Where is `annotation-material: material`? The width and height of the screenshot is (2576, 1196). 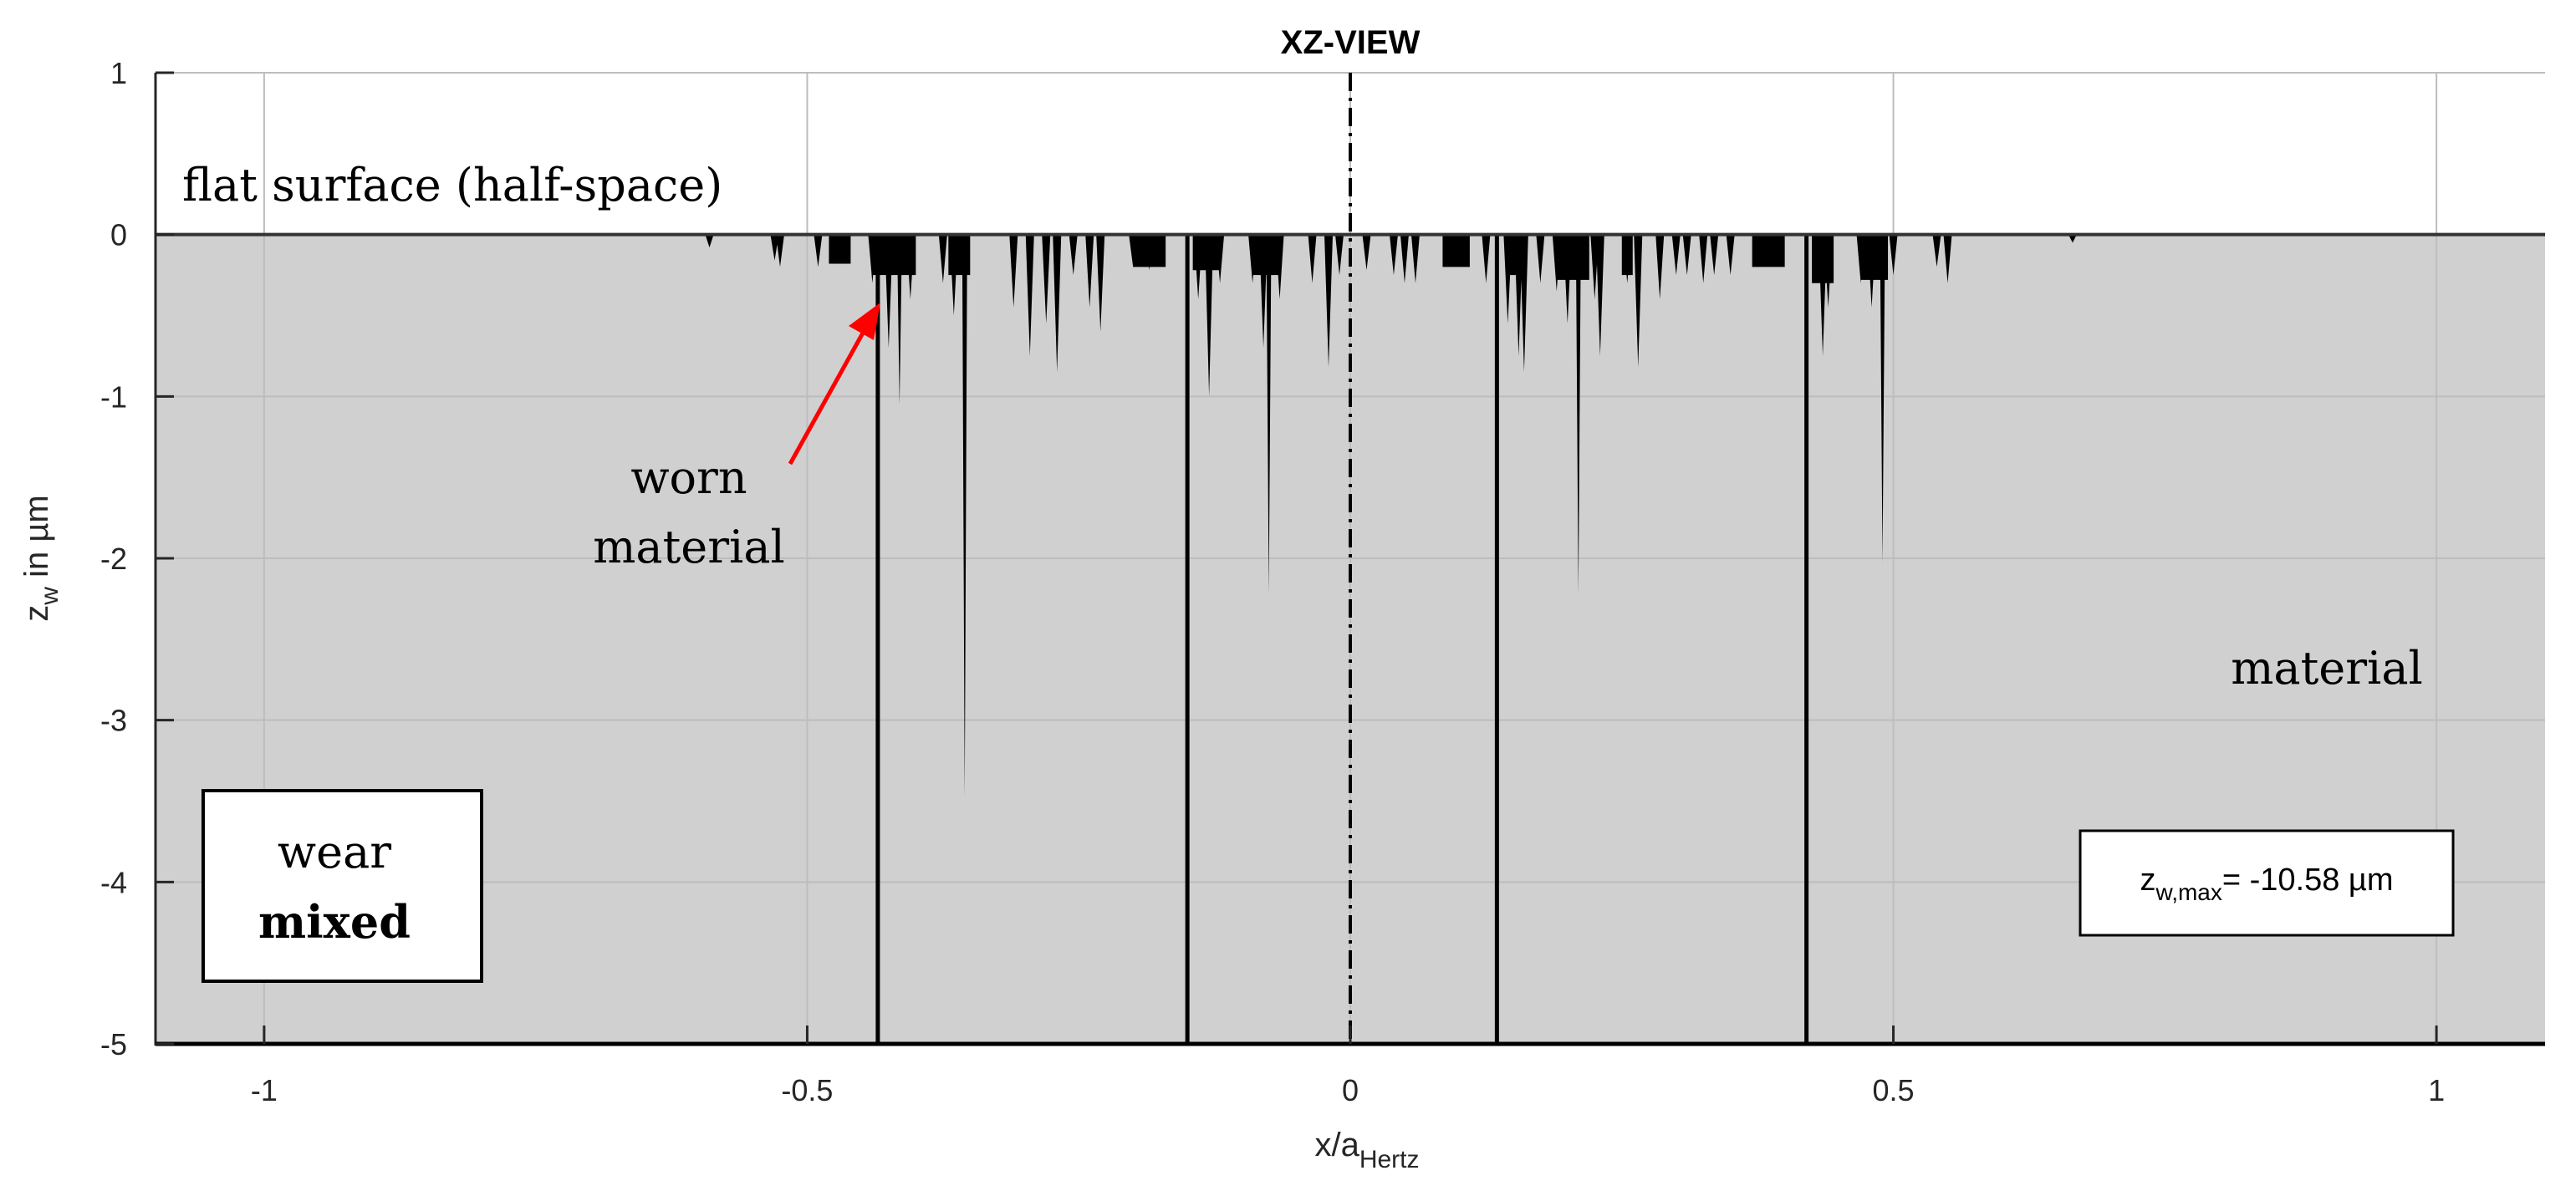 annotation-material: material is located at coordinates (2327, 668).